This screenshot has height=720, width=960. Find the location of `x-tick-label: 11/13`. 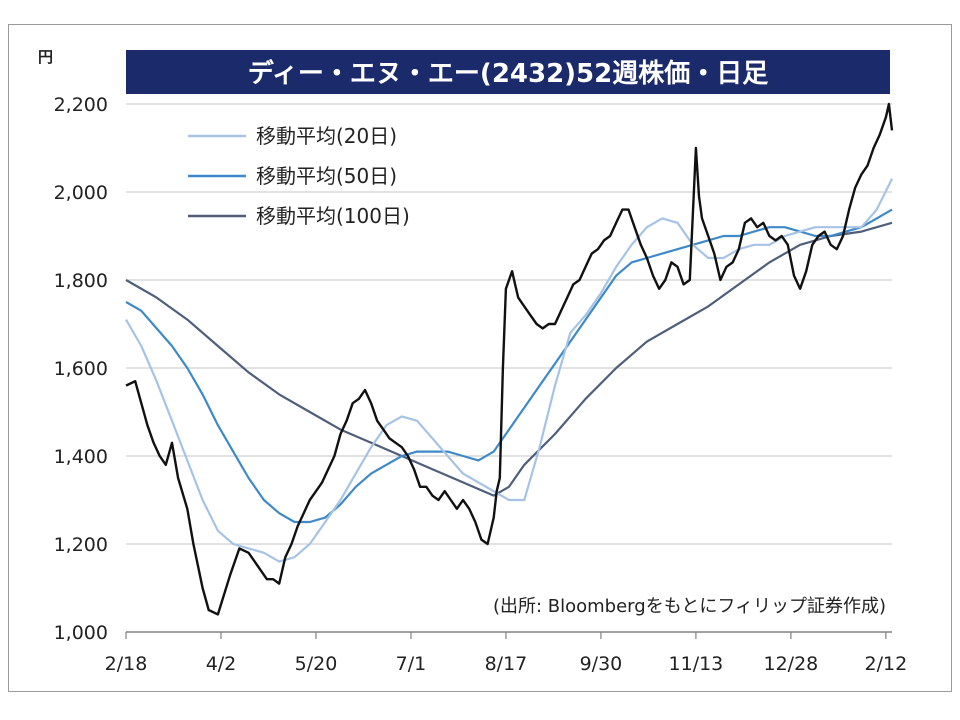

x-tick-label: 11/13 is located at coordinates (696, 664).